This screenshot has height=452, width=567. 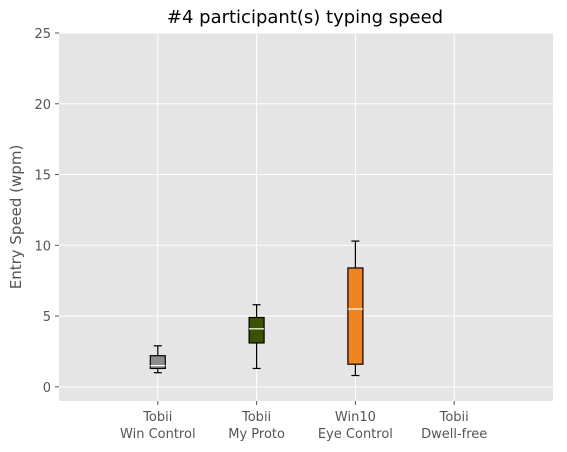 I want to click on x-tick-label: Win Control, so click(x=158, y=434).